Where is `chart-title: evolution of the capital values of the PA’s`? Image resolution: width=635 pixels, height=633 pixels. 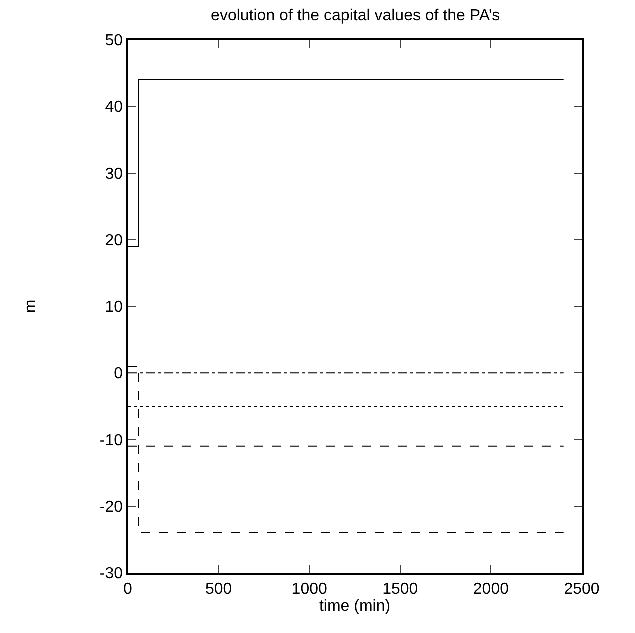 chart-title: evolution of the capital values of the PA’s is located at coordinates (355, 16).